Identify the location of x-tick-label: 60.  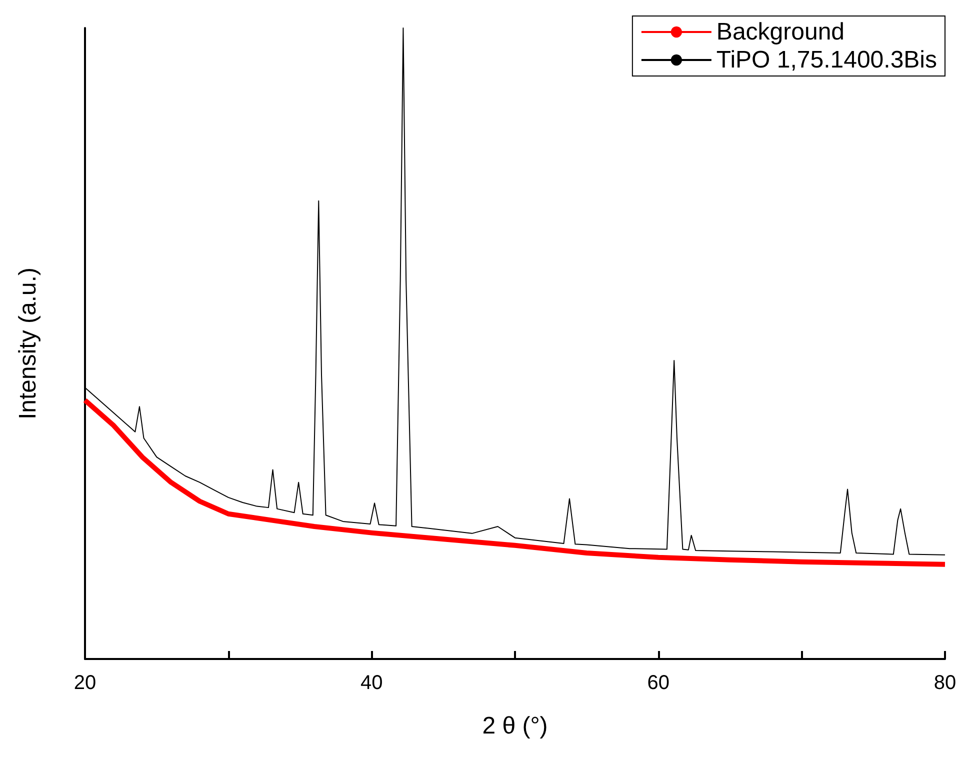
(658, 683).